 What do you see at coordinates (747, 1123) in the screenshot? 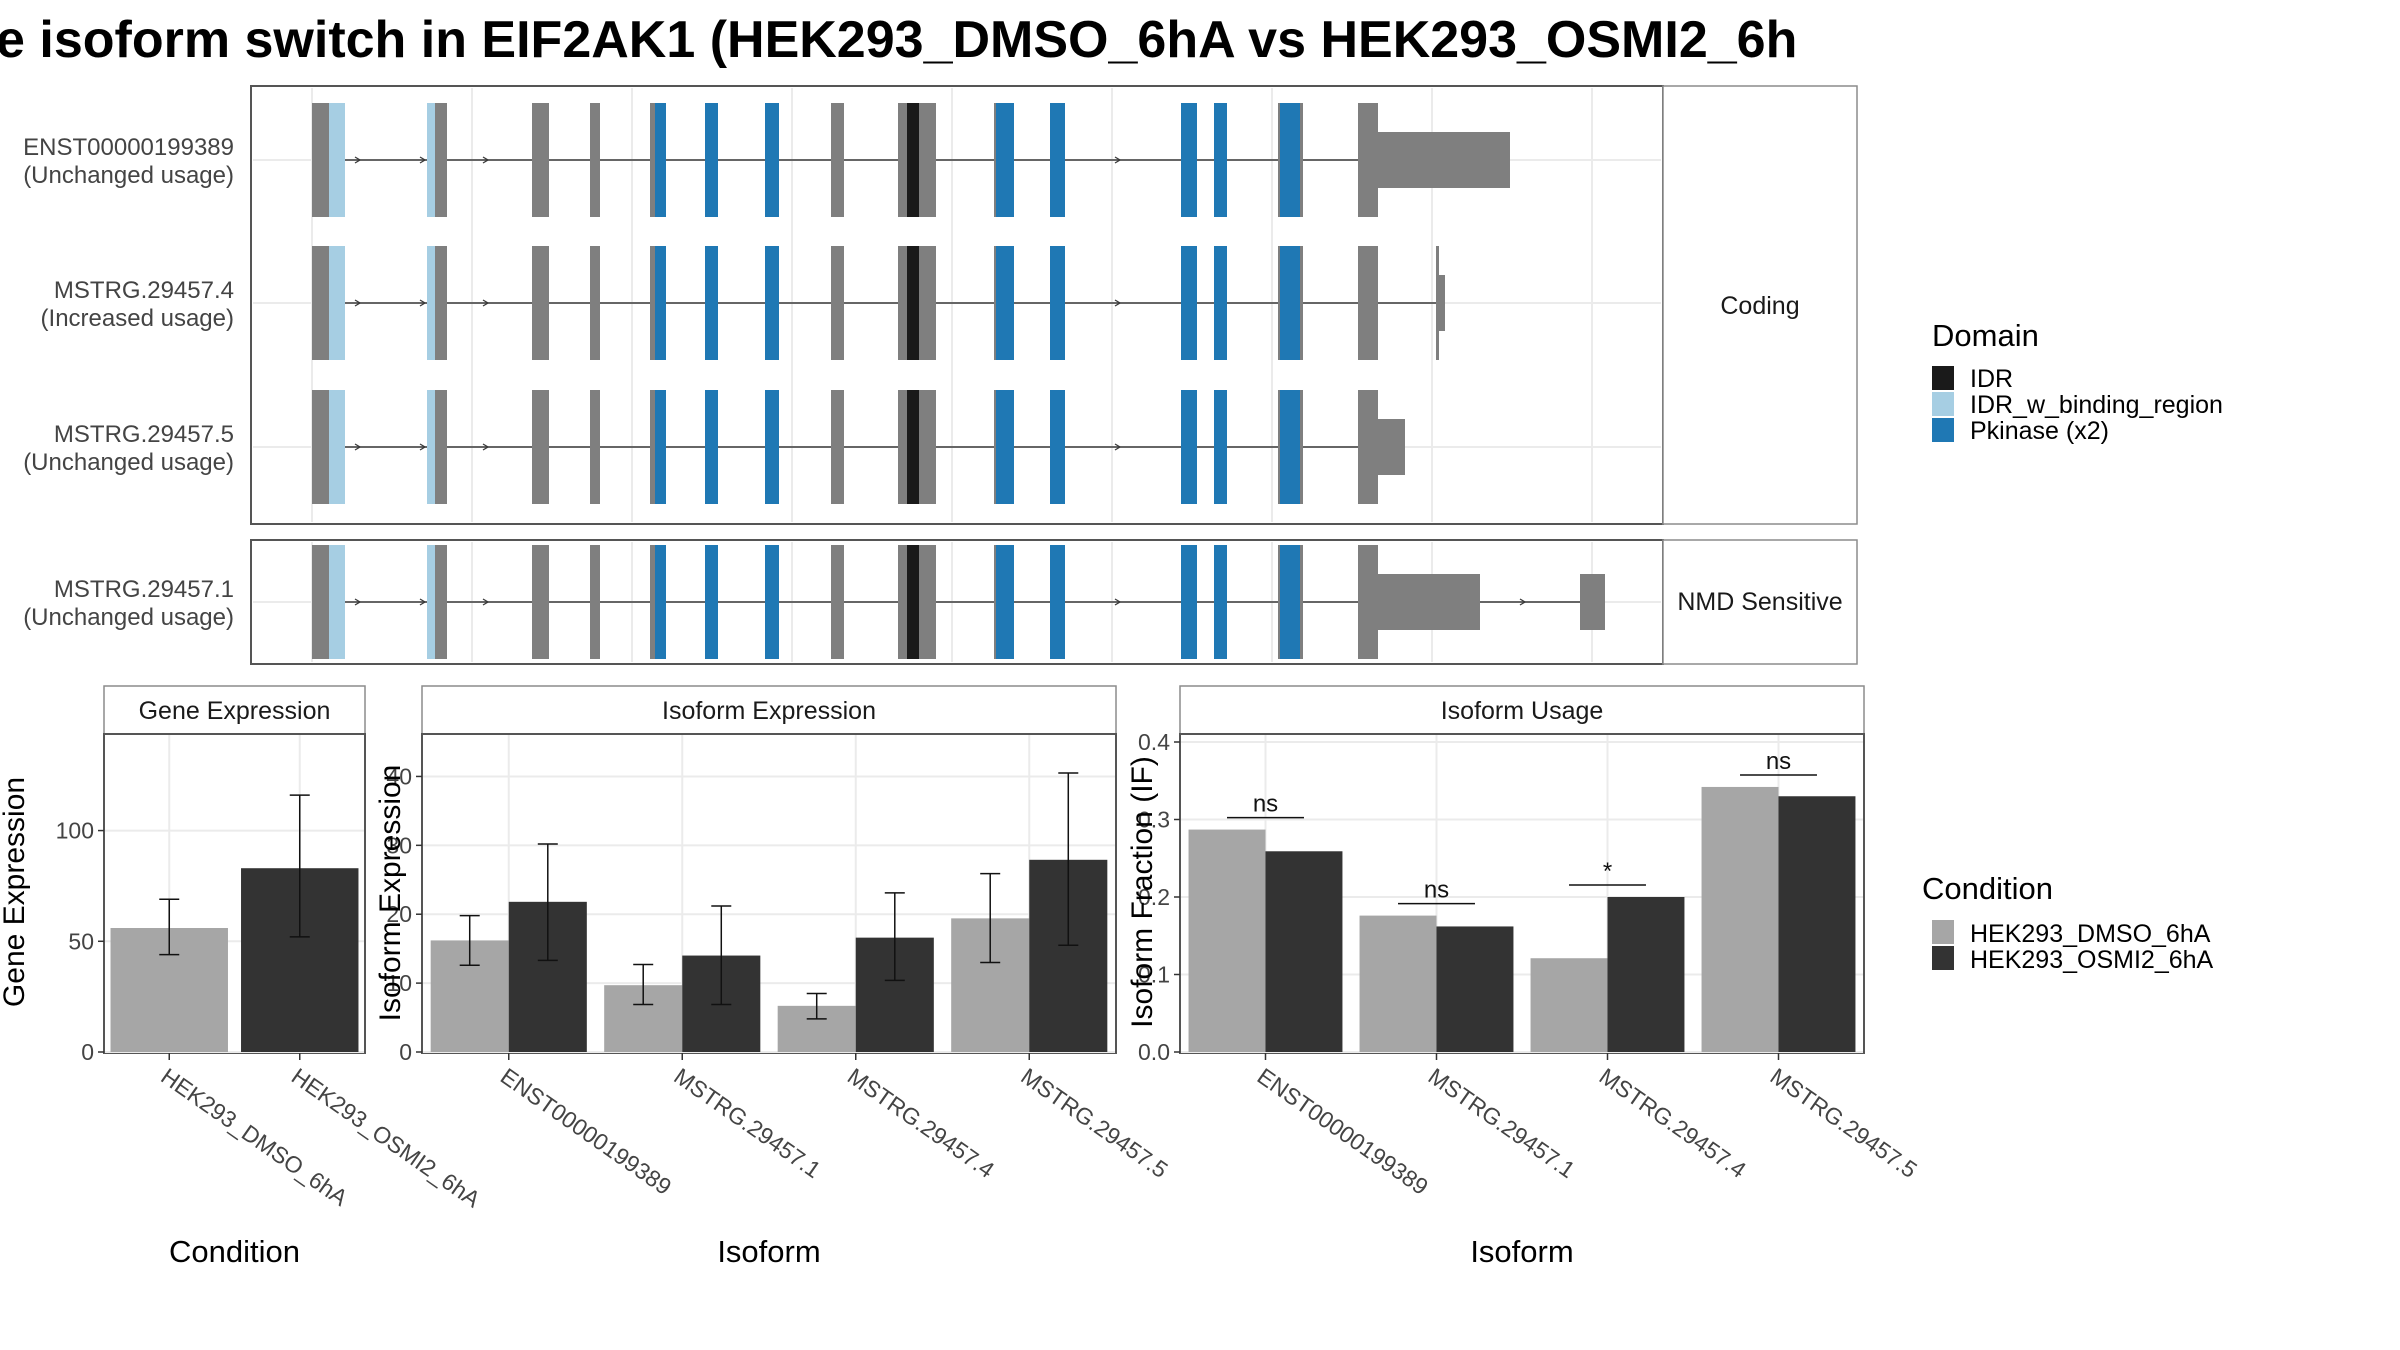
I see `x-tick-label: MSTRG.29457.1` at bounding box center [747, 1123].